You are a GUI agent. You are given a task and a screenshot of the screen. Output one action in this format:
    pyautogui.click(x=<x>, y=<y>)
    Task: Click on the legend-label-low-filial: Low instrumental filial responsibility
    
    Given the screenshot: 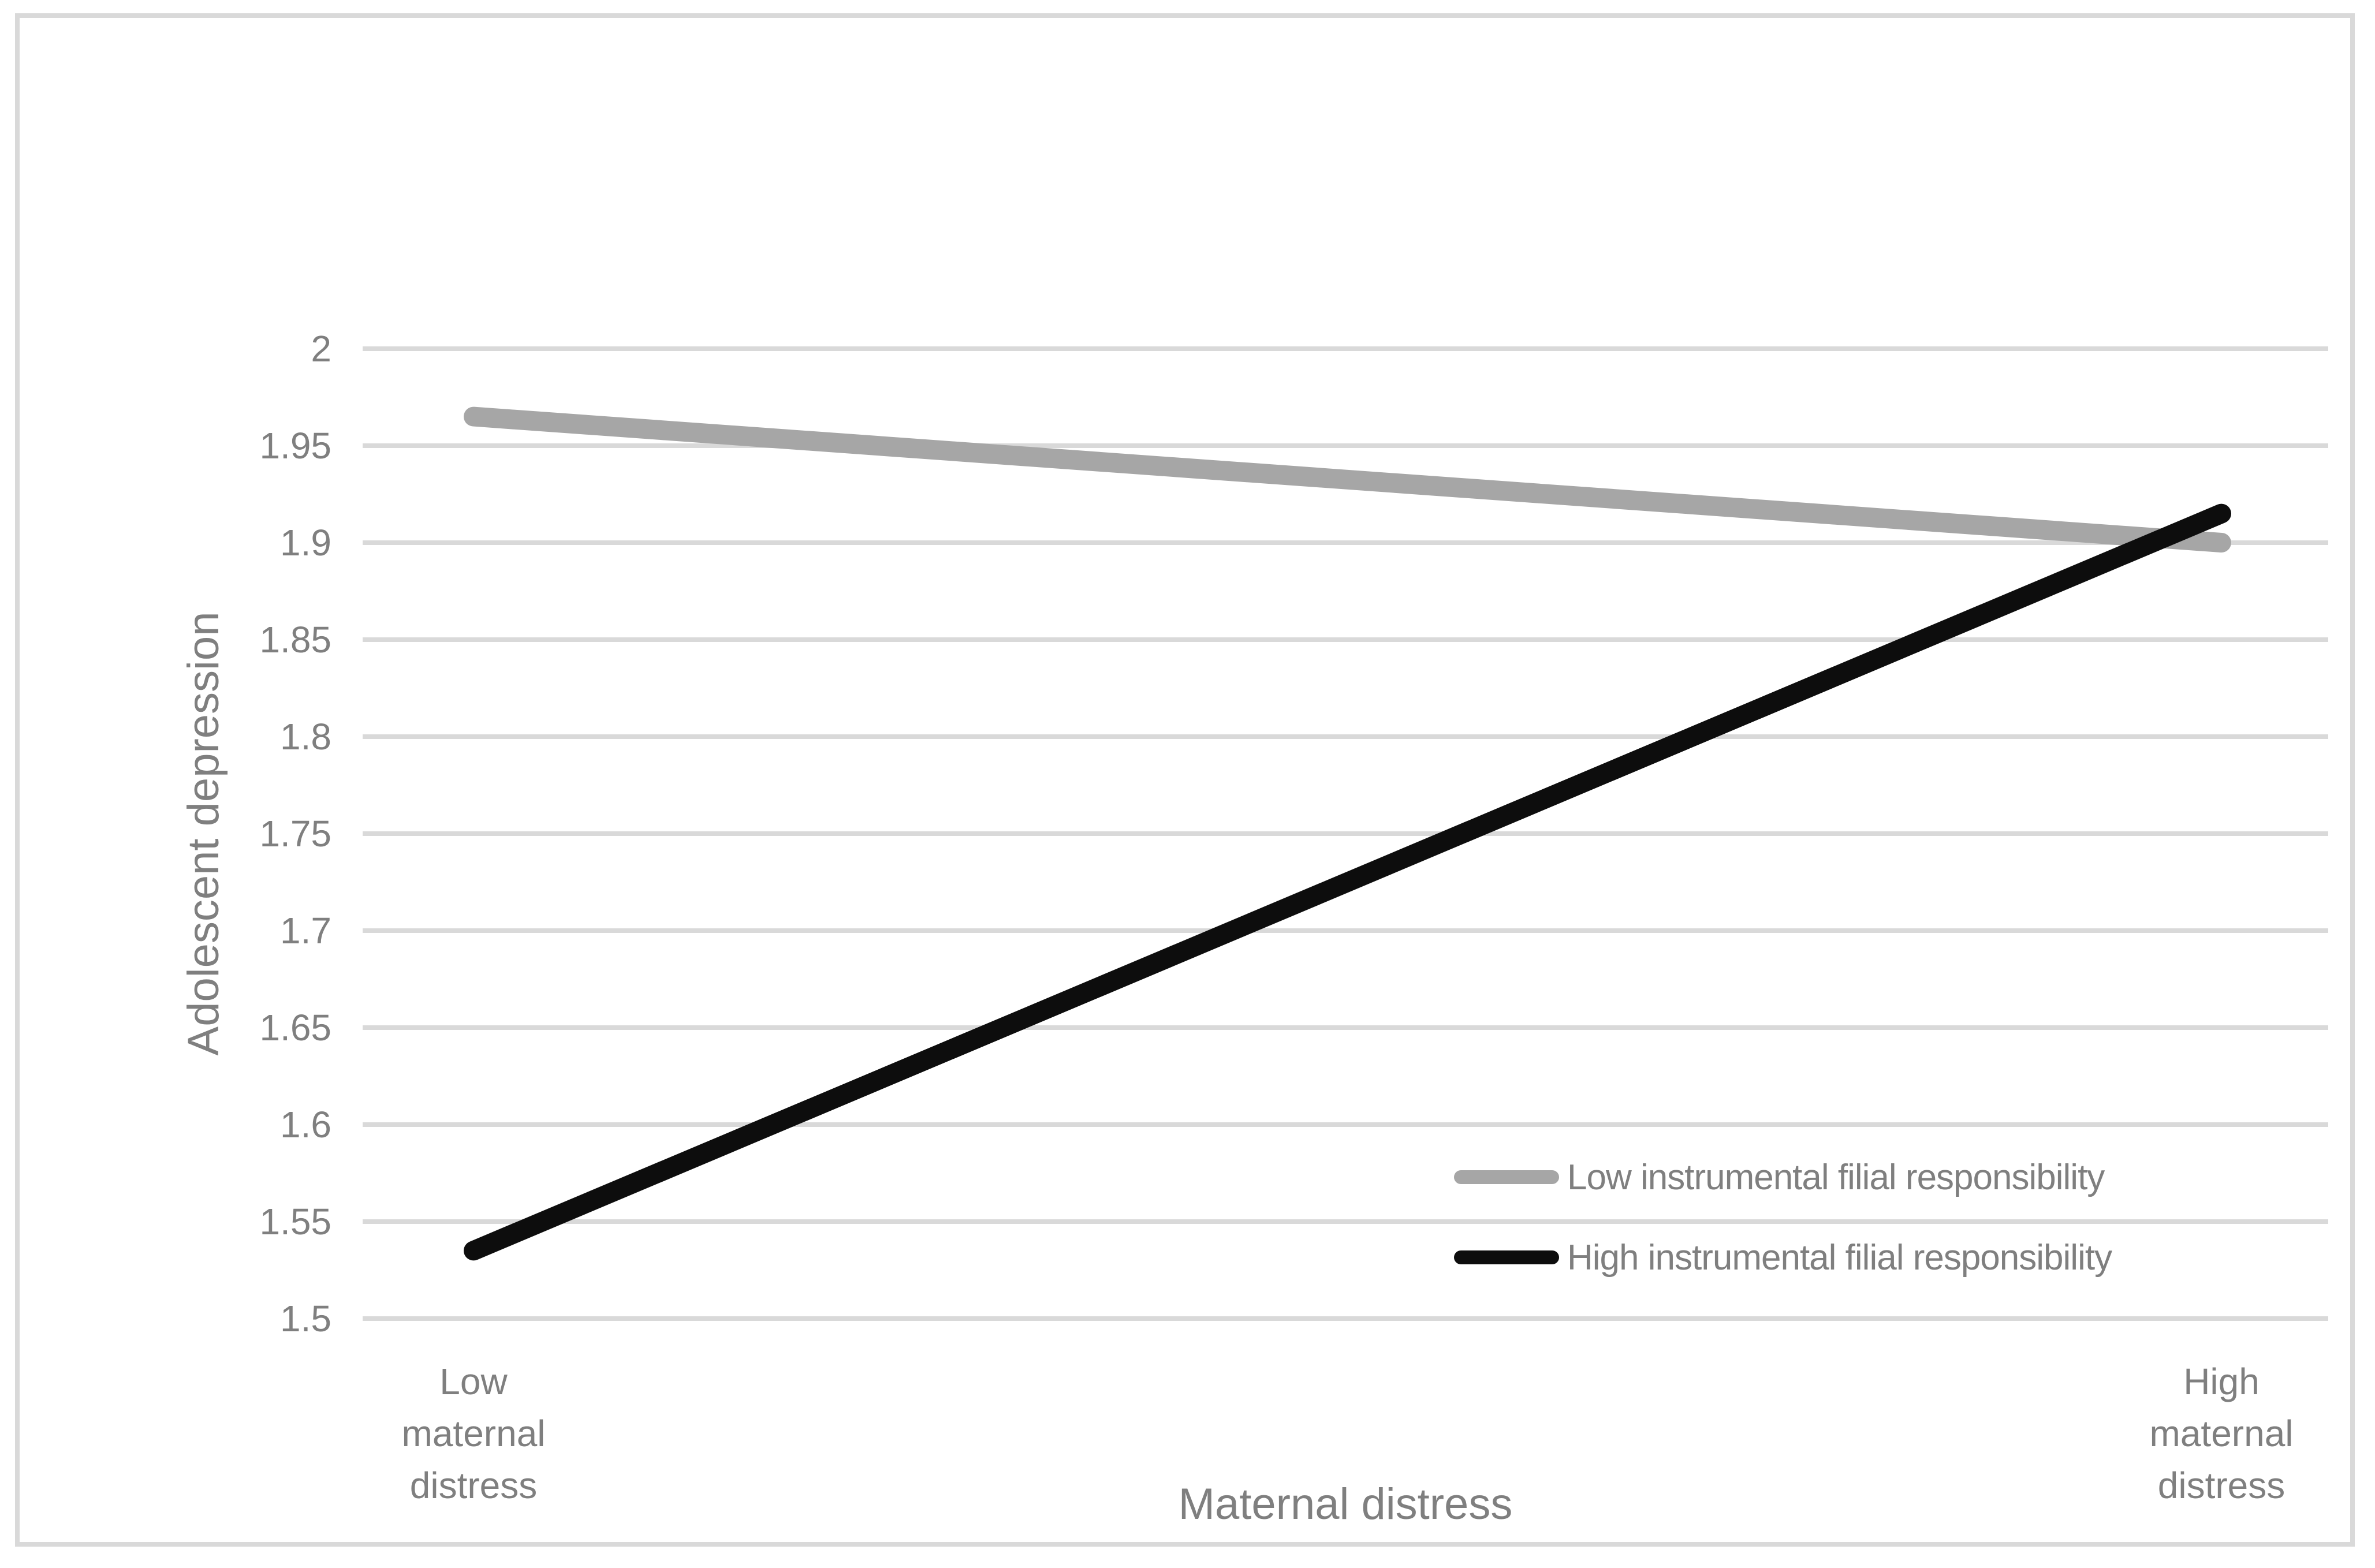 What is the action you would take?
    pyautogui.click(x=1836, y=1177)
    